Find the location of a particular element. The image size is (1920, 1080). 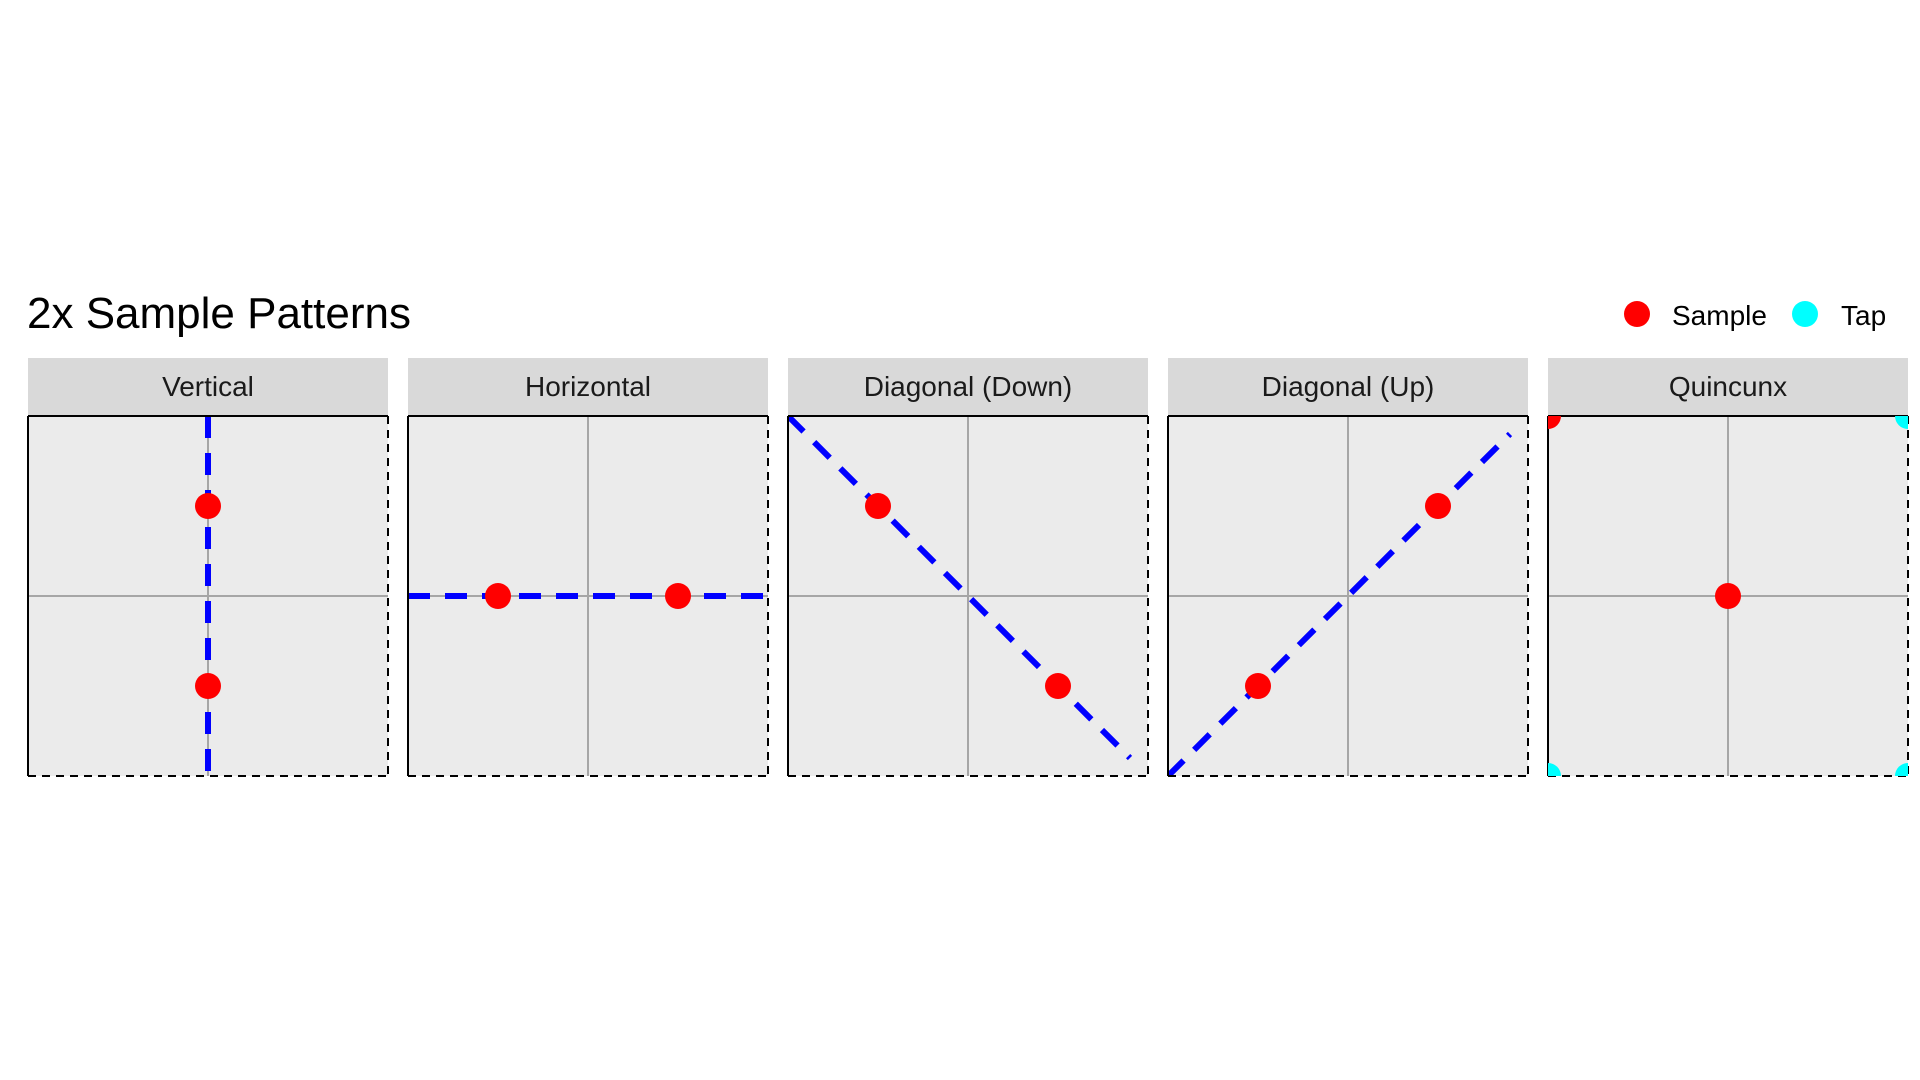

strip-label: Horizontal is located at coordinates (588, 386).